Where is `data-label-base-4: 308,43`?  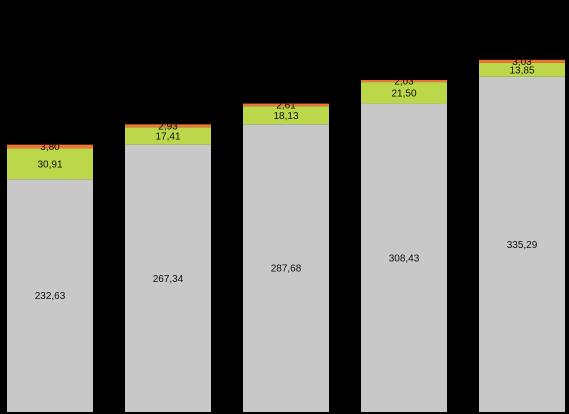 data-label-base-4: 308,43 is located at coordinates (404, 258).